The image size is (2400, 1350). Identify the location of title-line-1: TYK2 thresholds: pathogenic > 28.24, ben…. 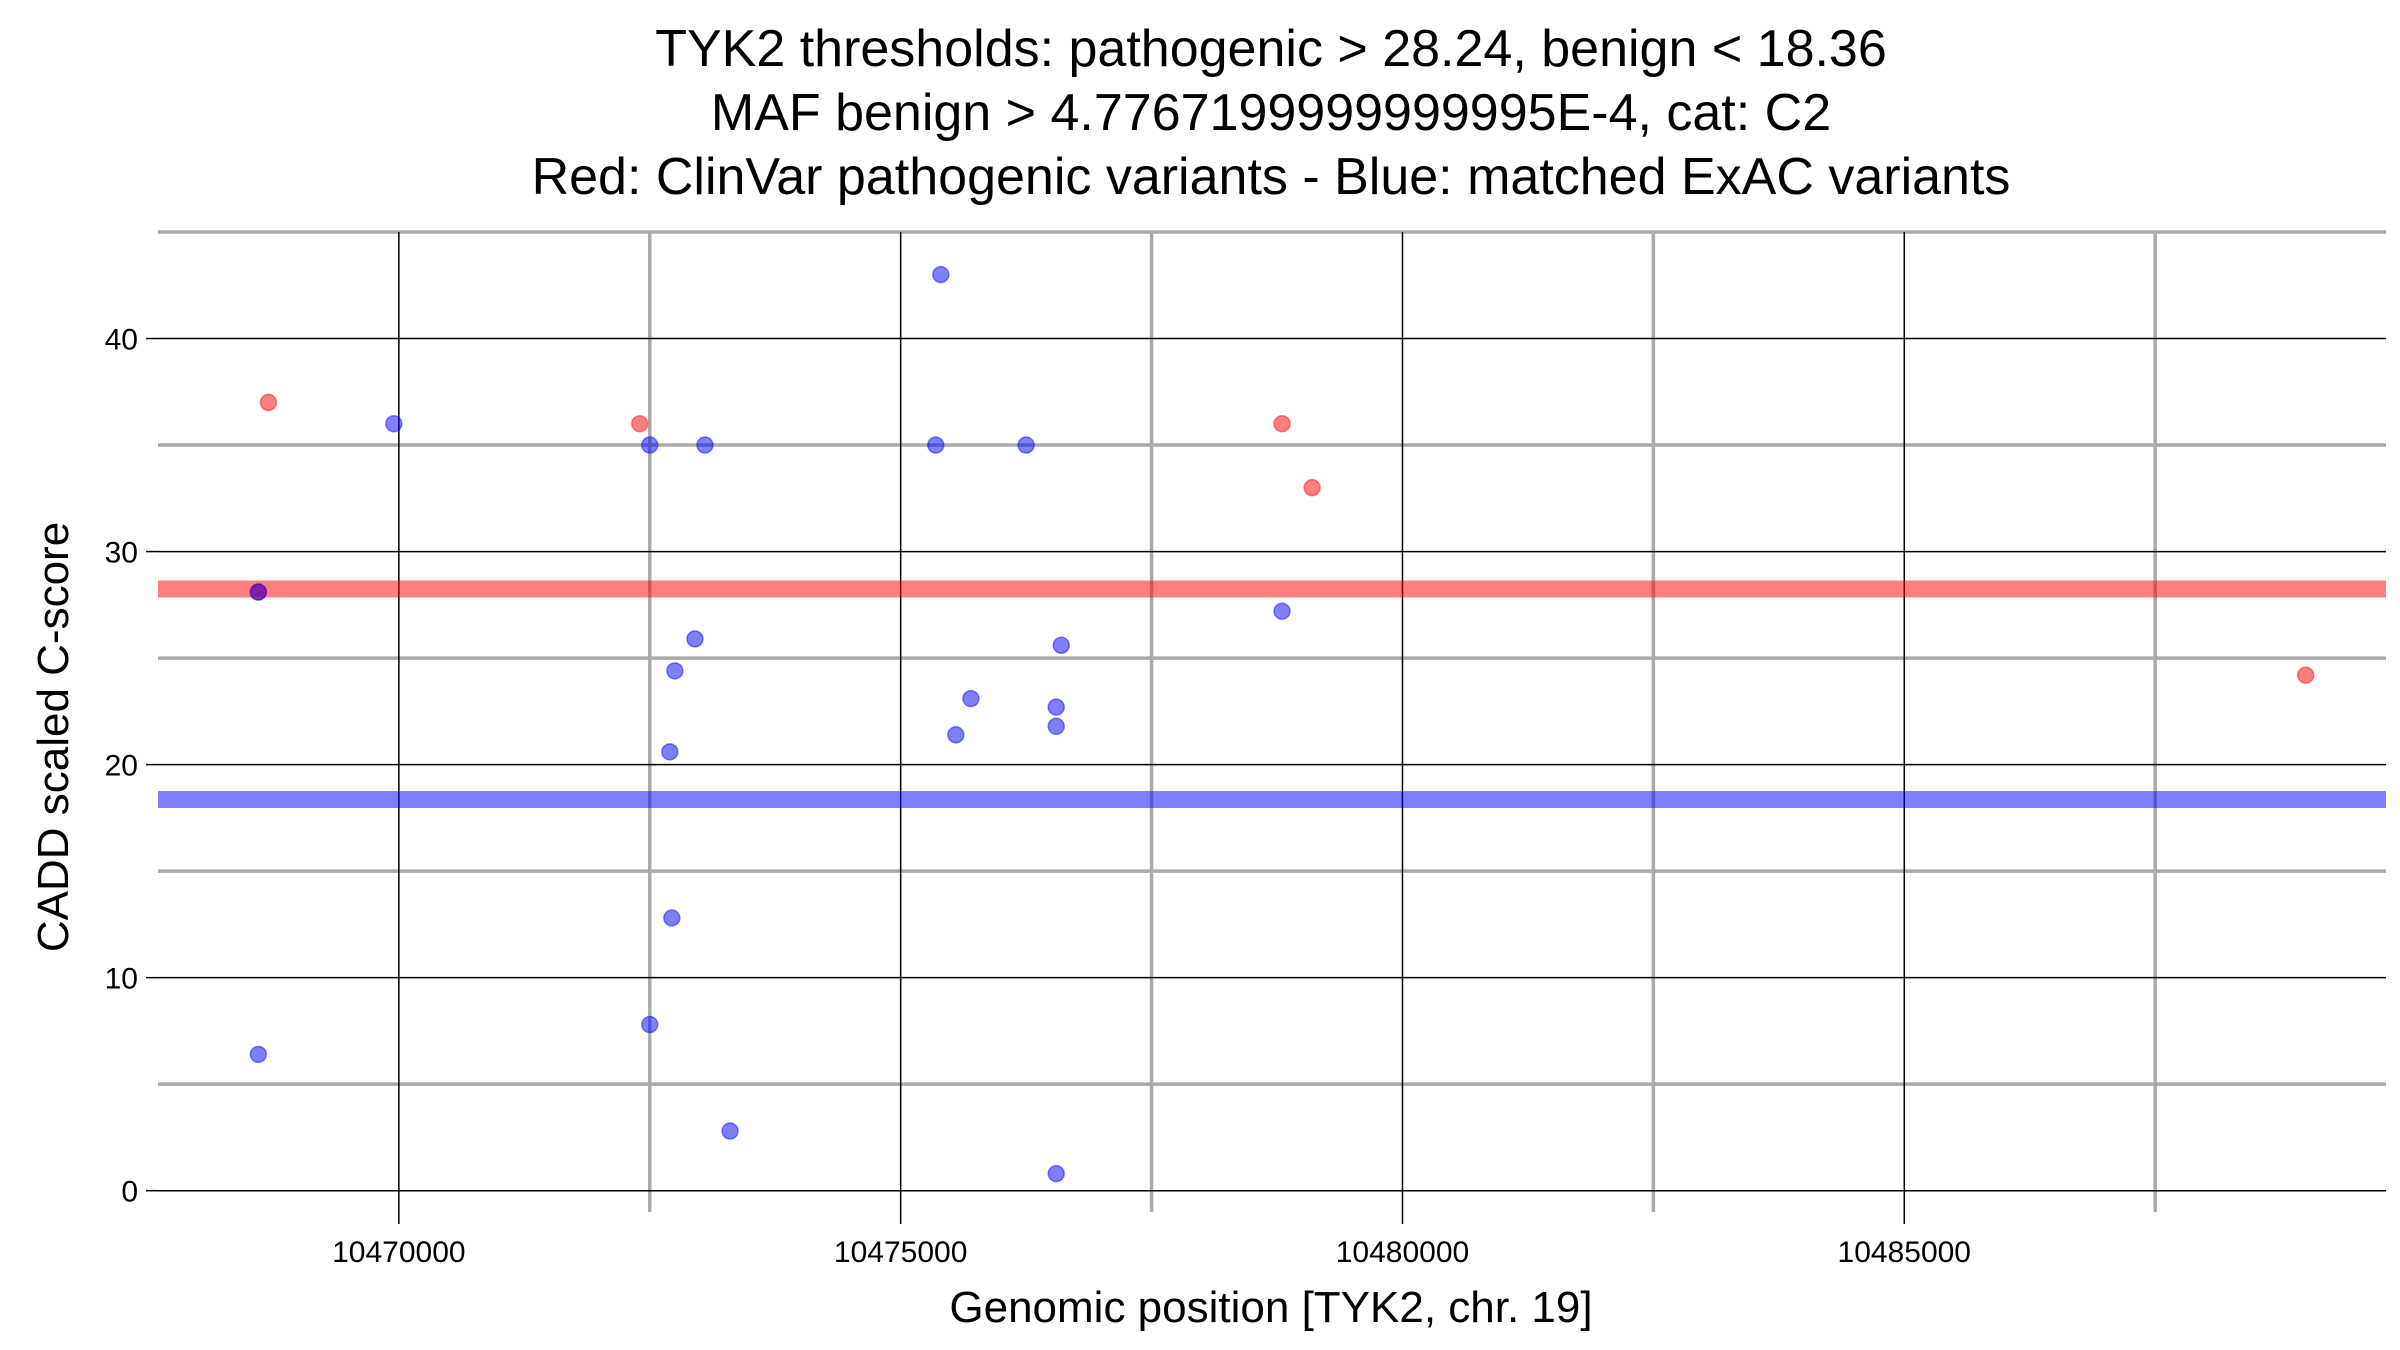
(1271, 49).